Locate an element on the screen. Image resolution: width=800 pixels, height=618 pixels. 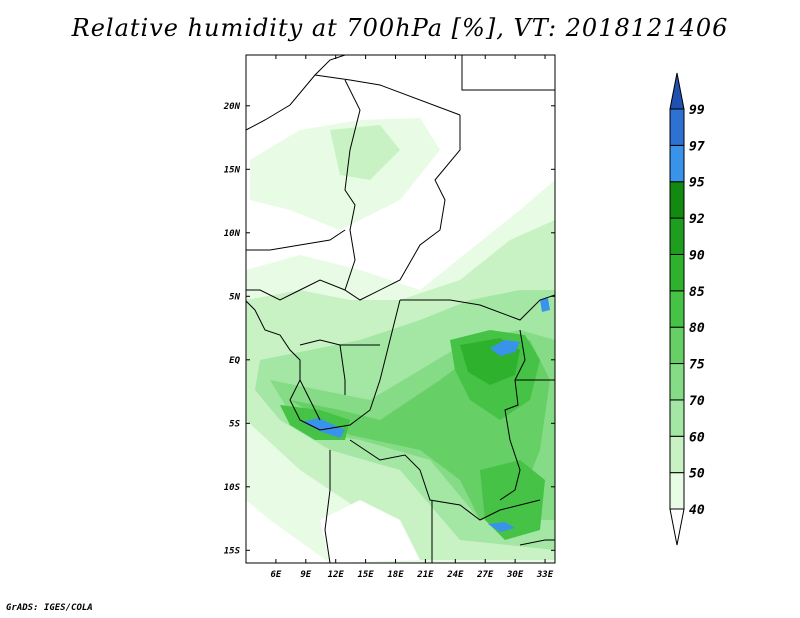
lat-tick-label: 5S is located at coordinates (234, 424).